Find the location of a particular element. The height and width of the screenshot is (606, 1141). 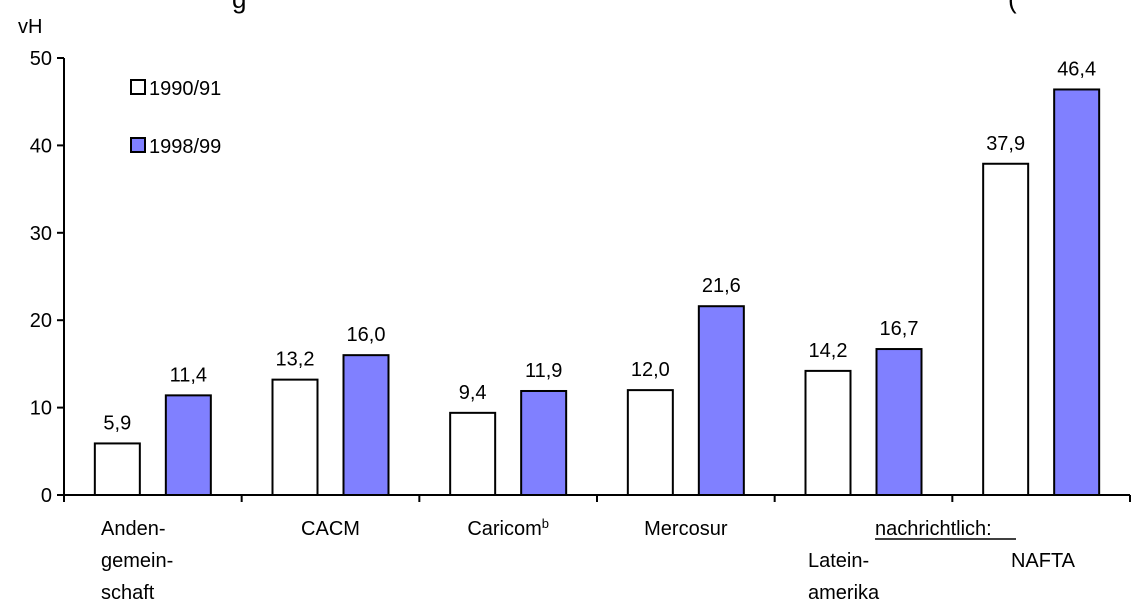

data-label: 13,2 is located at coordinates (295, 360).